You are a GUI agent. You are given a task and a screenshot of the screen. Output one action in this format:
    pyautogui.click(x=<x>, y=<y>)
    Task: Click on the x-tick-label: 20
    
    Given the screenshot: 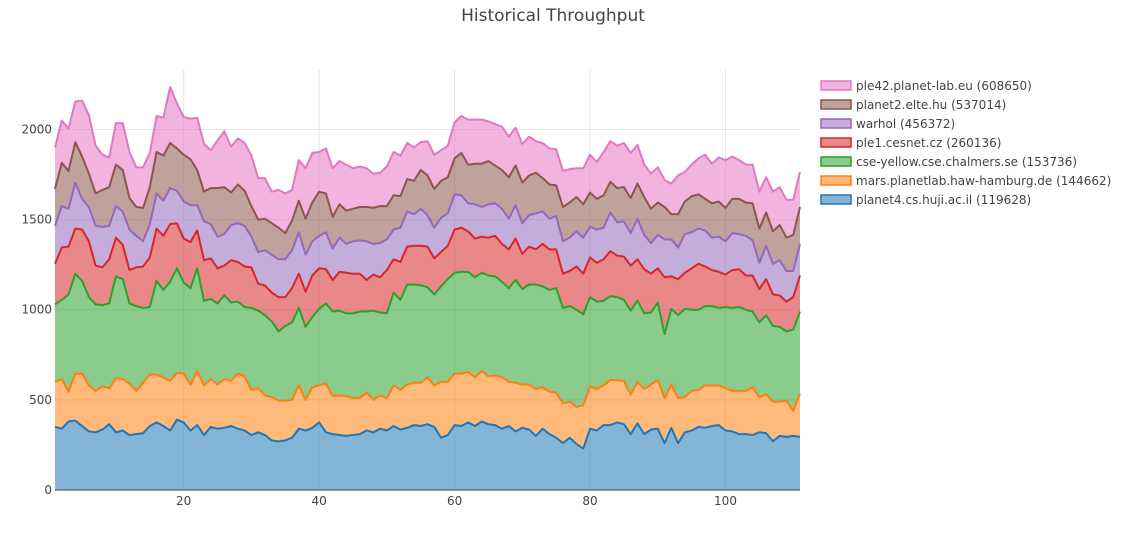 What is the action you would take?
    pyautogui.click(x=183, y=501)
    